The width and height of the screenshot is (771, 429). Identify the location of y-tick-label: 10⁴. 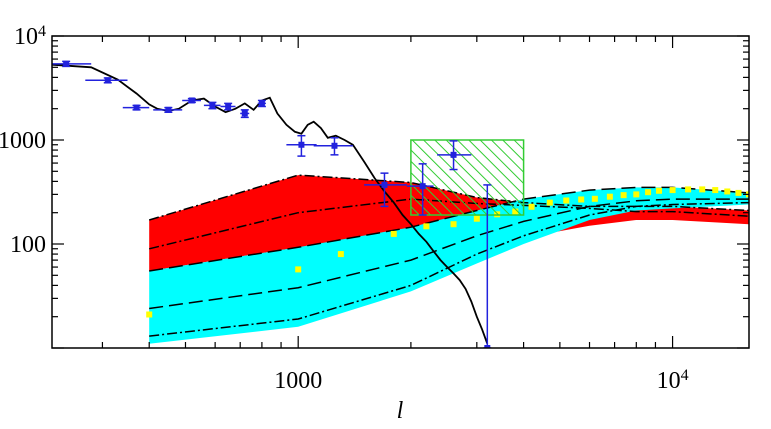
(30, 37).